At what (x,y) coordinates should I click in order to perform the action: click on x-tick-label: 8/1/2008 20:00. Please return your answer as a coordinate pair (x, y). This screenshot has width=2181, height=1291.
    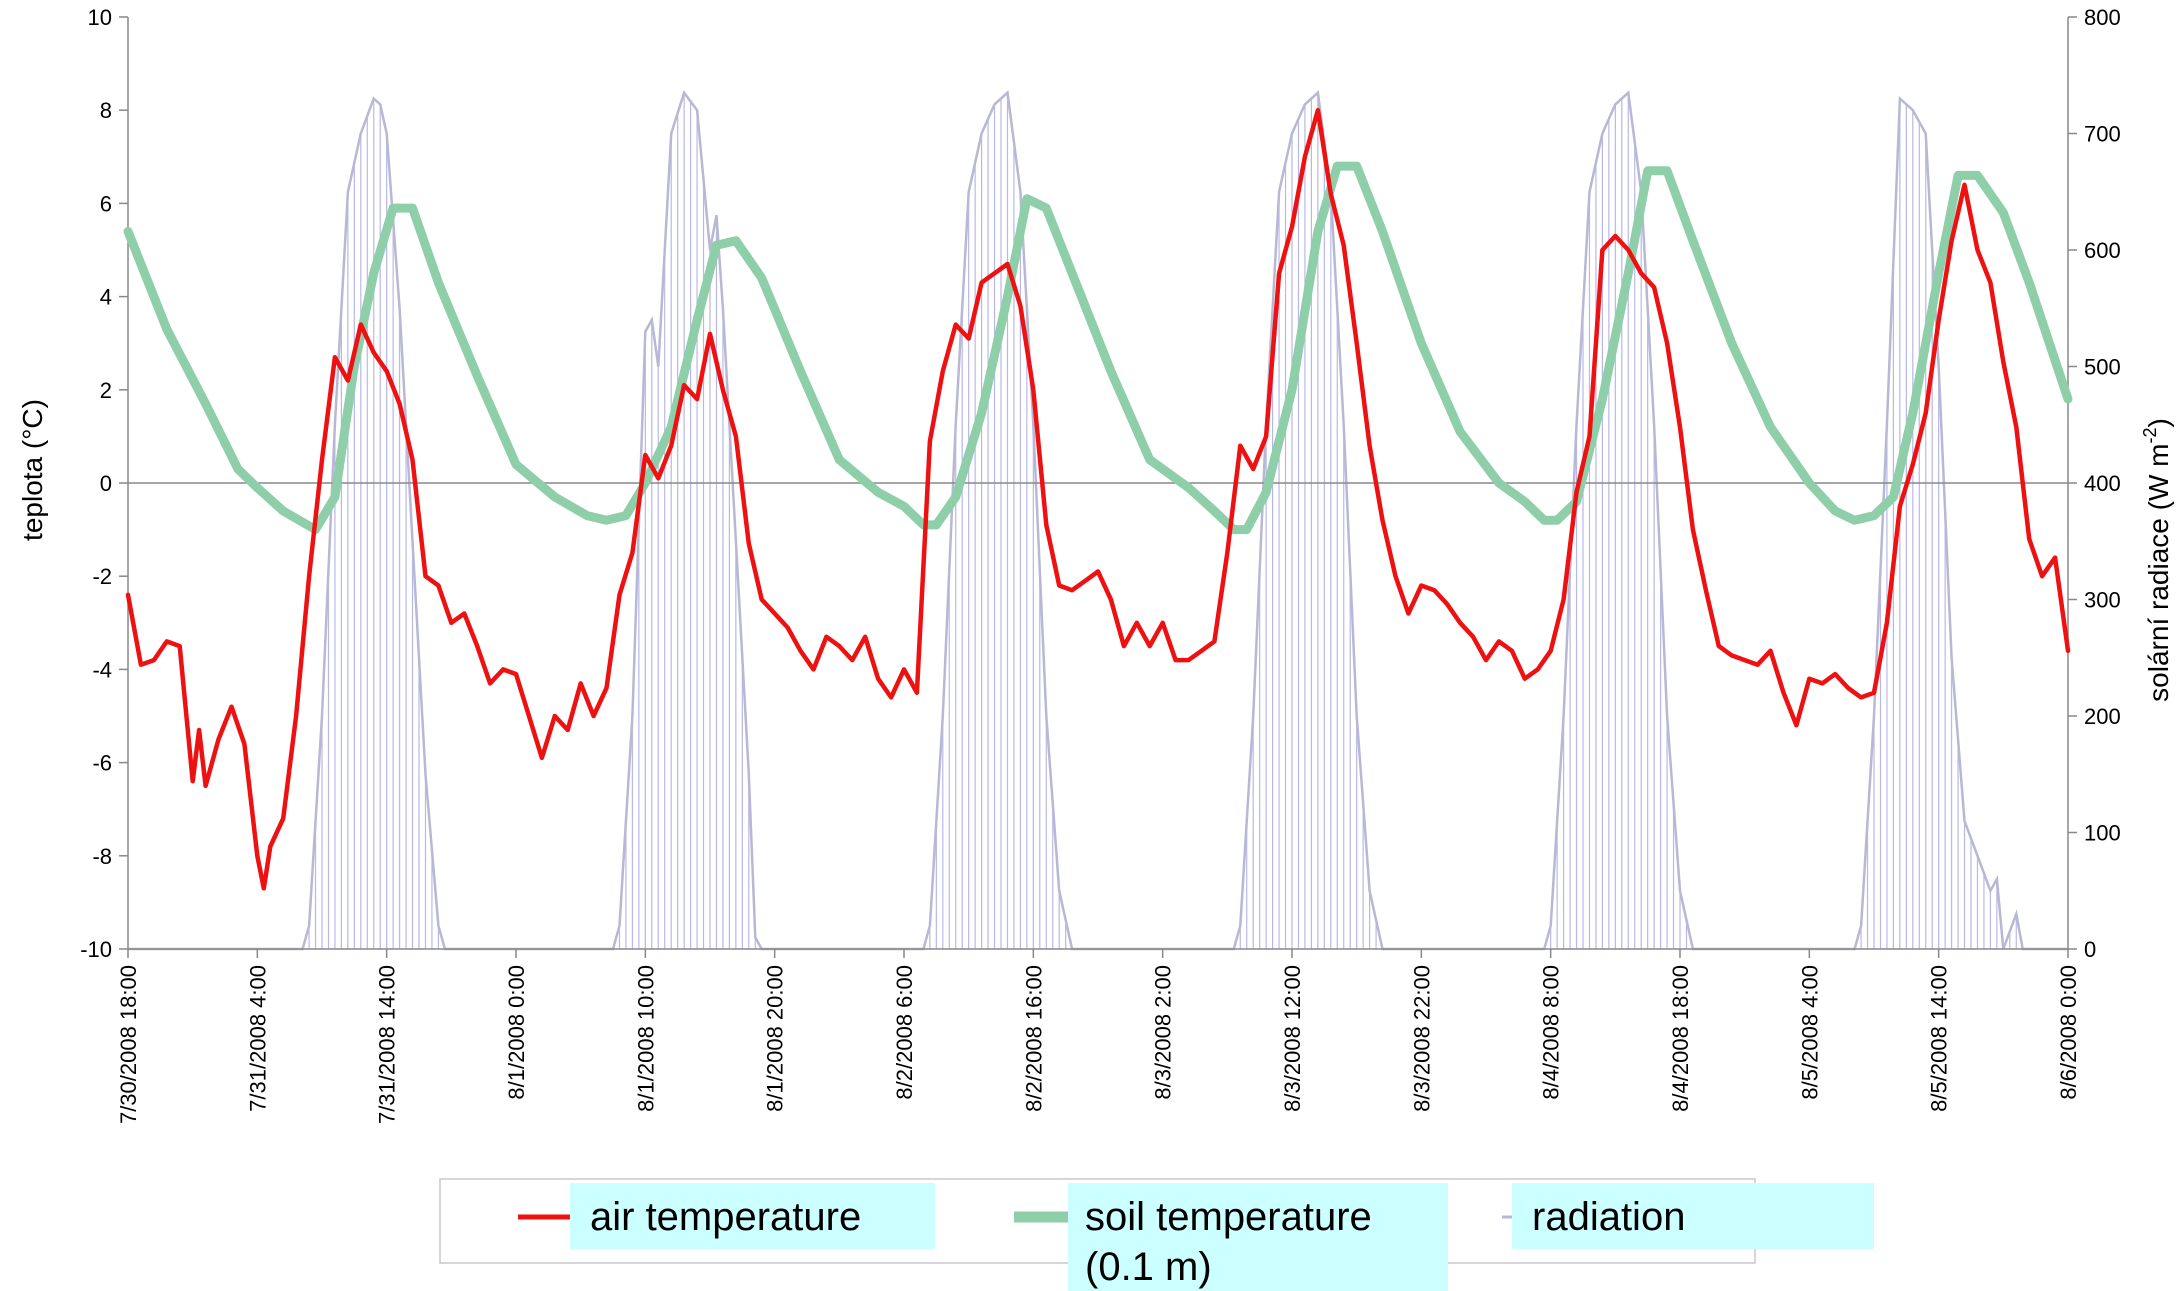
    Looking at the image, I should click on (775, 1038).